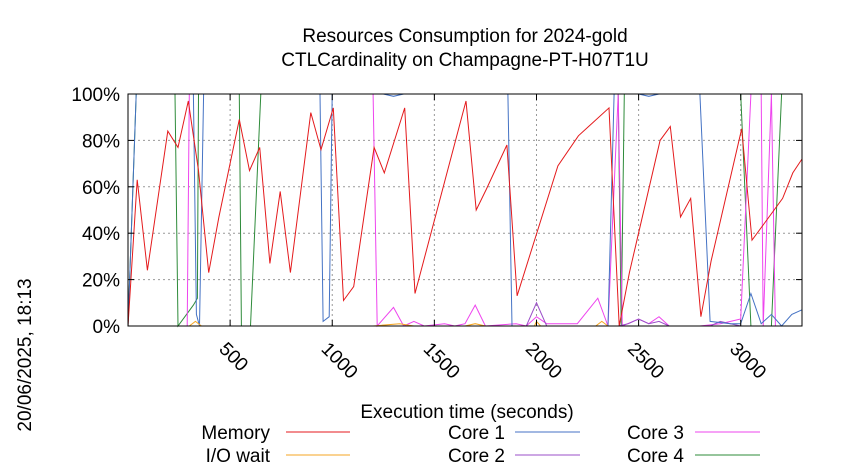 The image size is (850, 475). What do you see at coordinates (95, 95) in the screenshot?
I see `y-tick-label: 100%` at bounding box center [95, 95].